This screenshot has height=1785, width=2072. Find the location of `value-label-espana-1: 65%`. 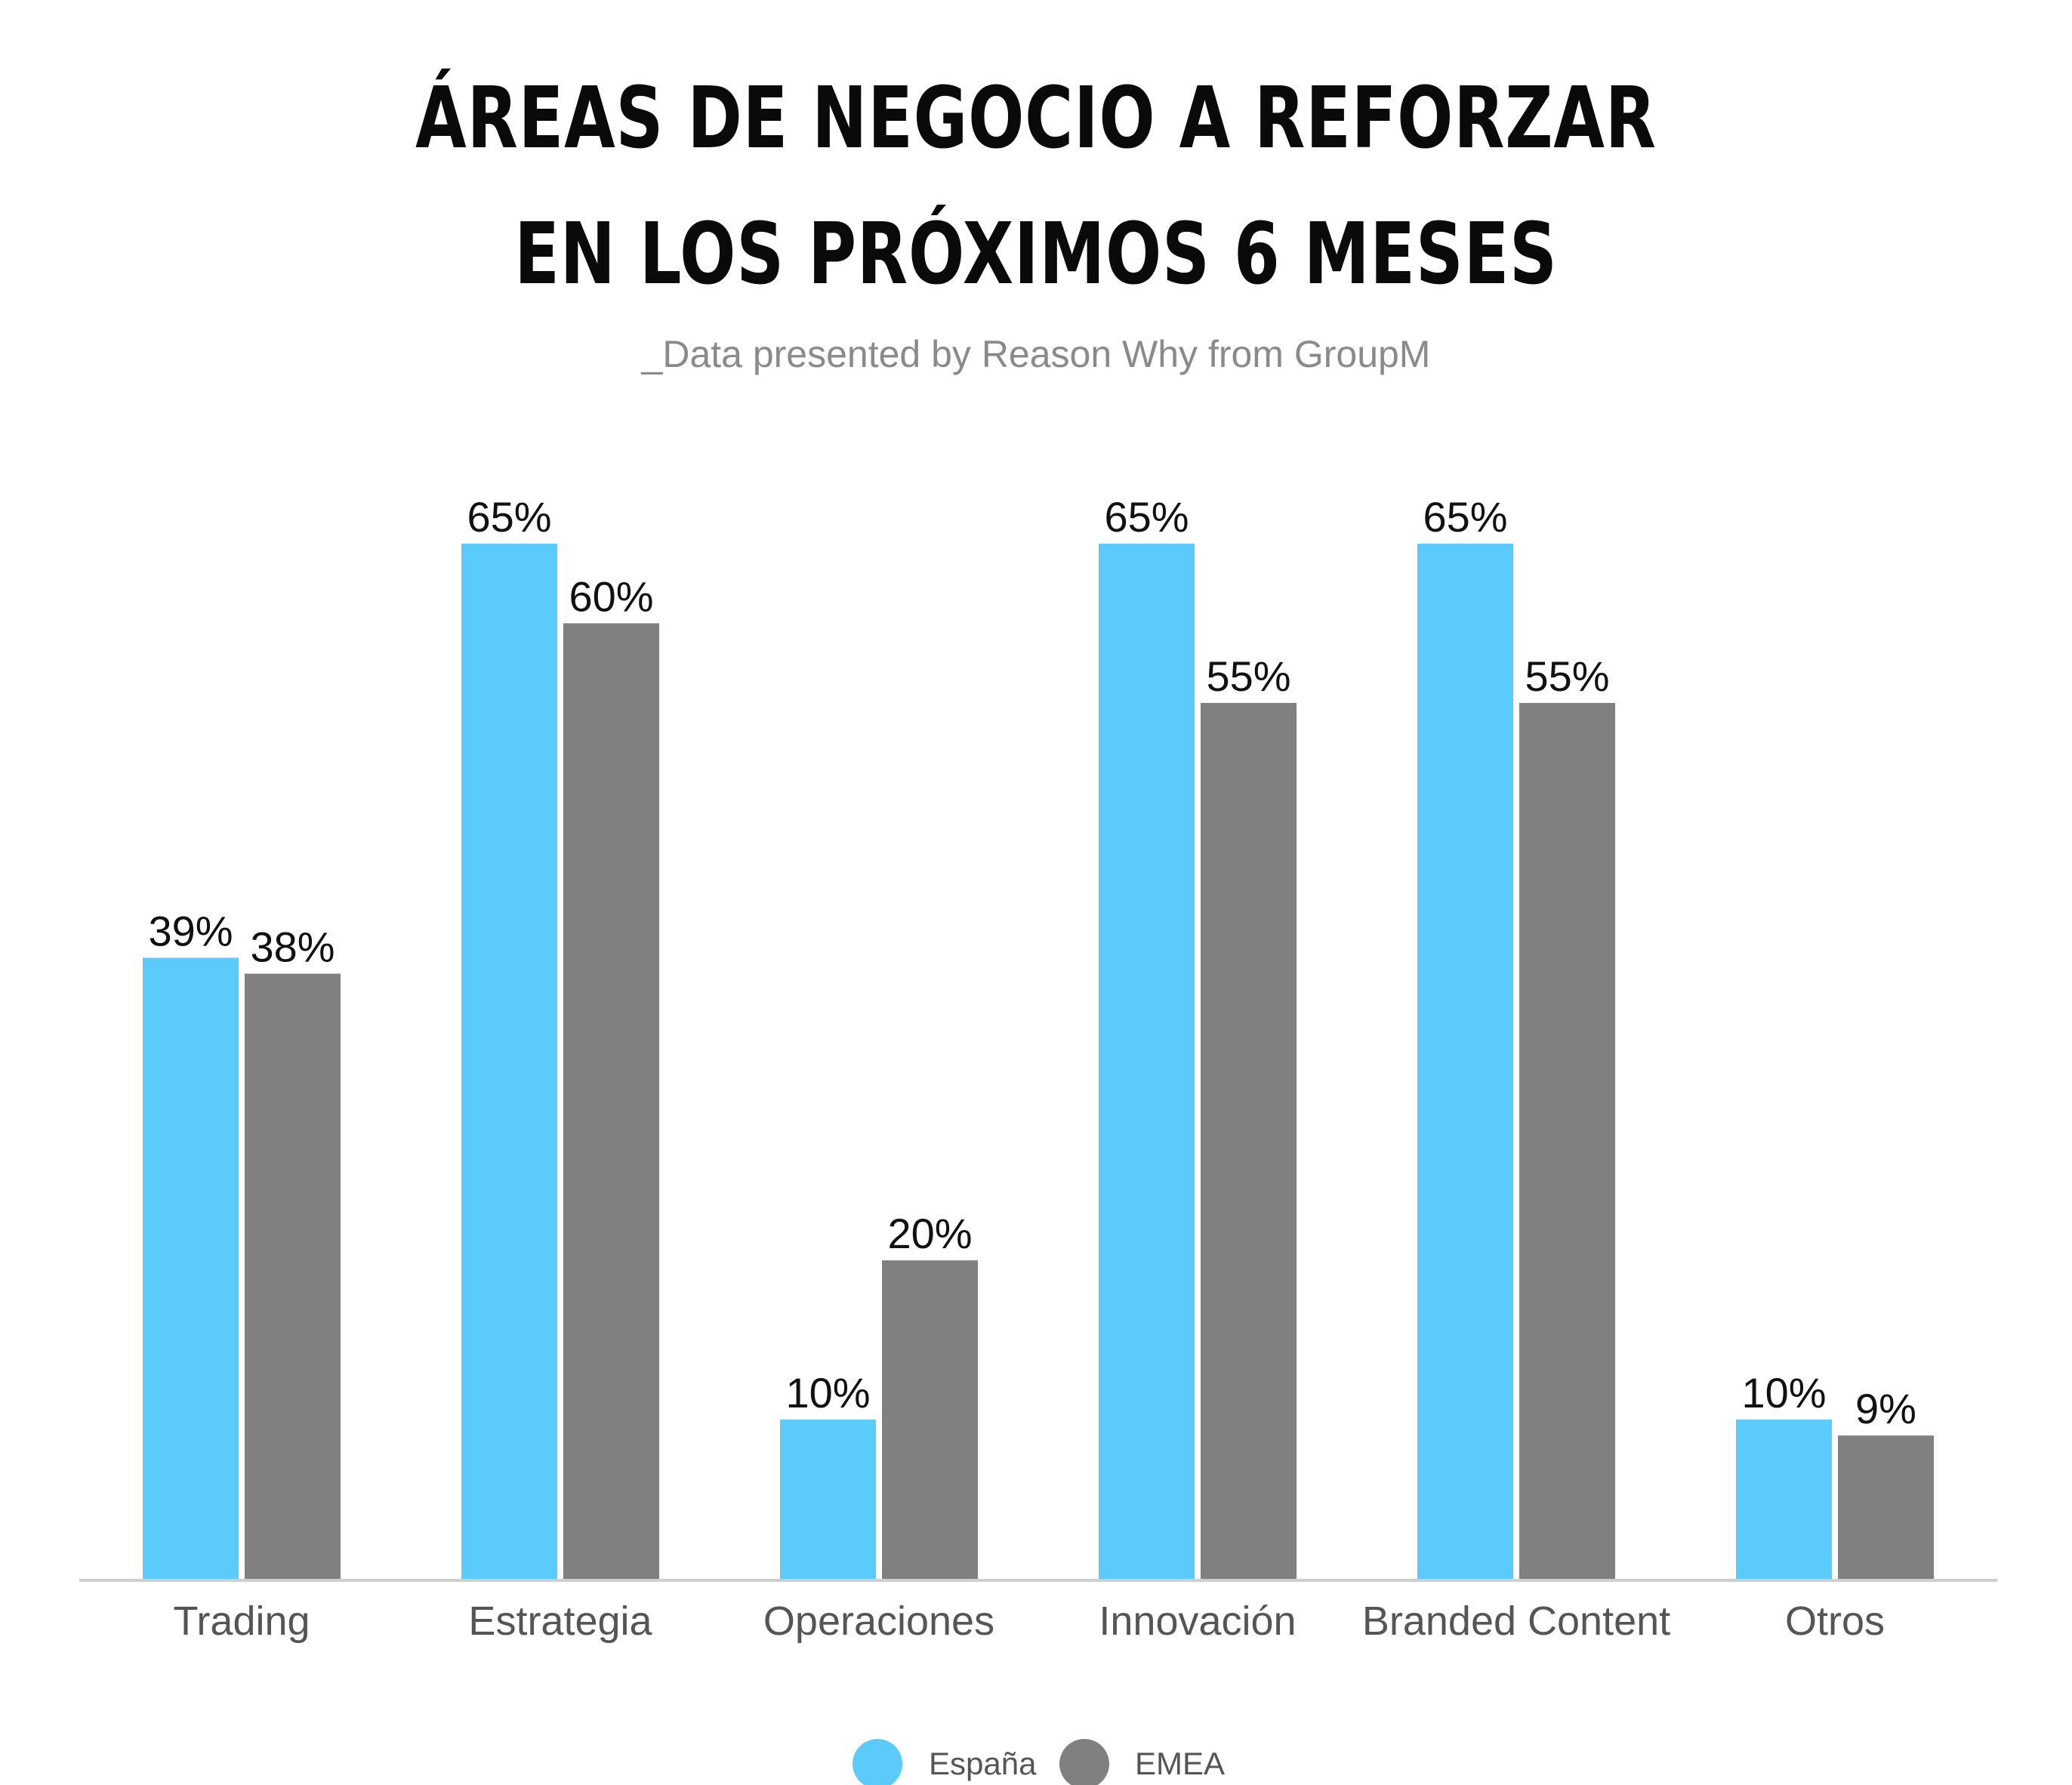

value-label-espana-1: 65% is located at coordinates (509, 517).